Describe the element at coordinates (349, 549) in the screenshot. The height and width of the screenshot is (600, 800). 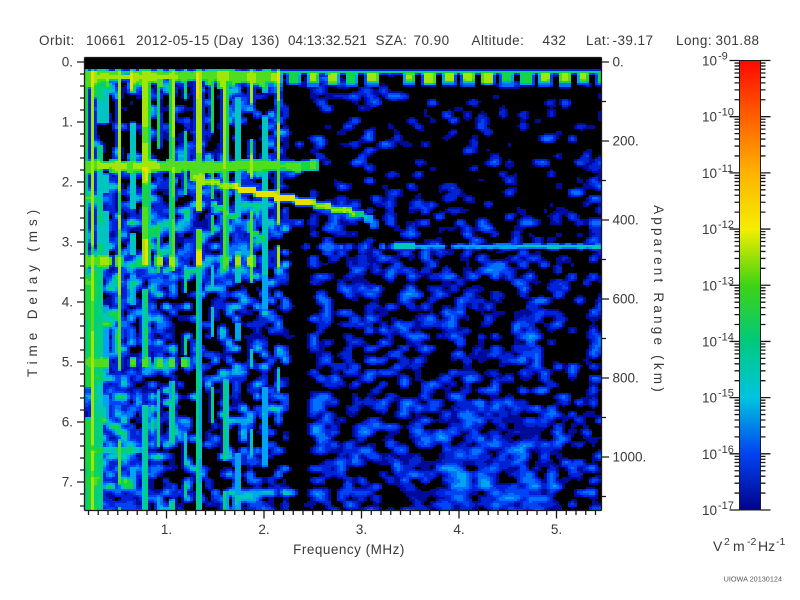
I see `svg-text: Frequency (MHz)` at that location.